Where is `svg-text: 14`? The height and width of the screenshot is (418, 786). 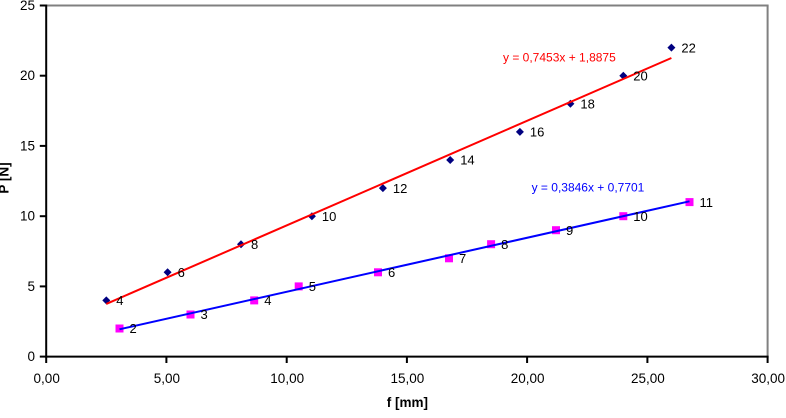
svg-text: 14 is located at coordinates (467, 160).